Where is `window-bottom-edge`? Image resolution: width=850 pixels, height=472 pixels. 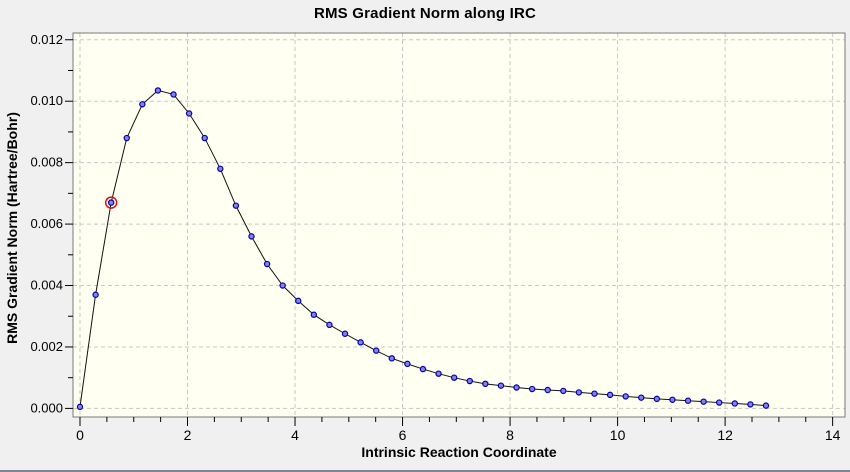 window-bottom-edge is located at coordinates (425, 471).